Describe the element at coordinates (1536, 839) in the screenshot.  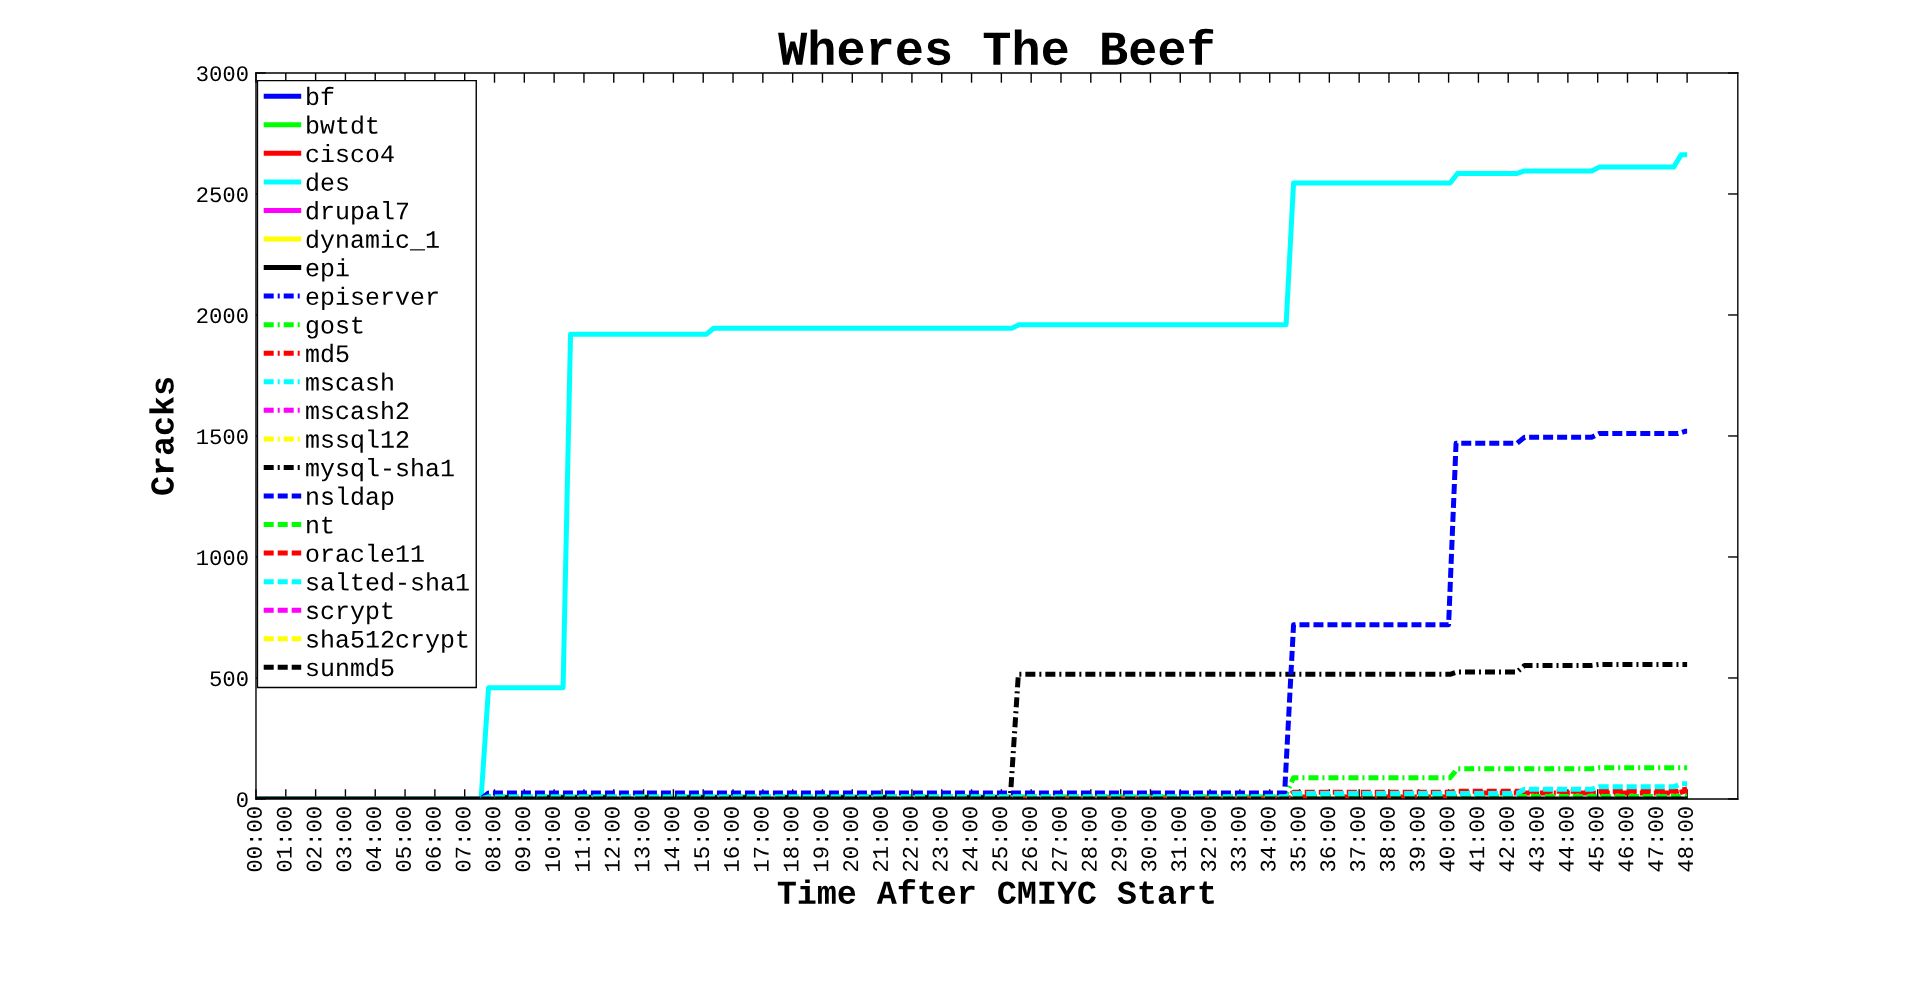
I see `x-tick-label: 43:00` at that location.